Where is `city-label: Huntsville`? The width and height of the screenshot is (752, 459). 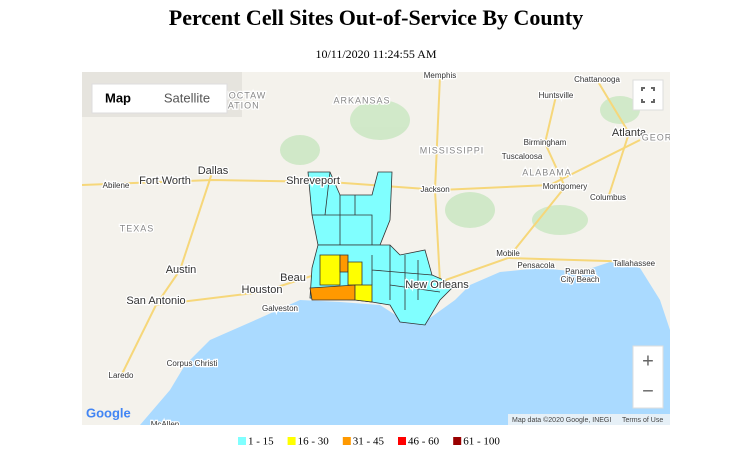
city-label: Huntsville is located at coordinates (556, 95).